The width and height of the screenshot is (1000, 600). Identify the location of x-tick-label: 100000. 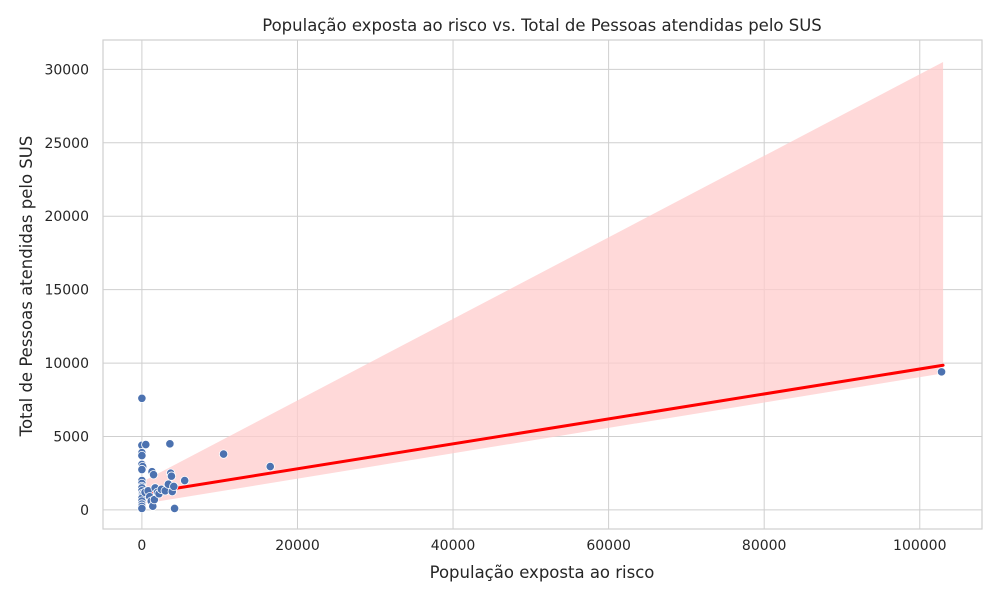
(919, 546).